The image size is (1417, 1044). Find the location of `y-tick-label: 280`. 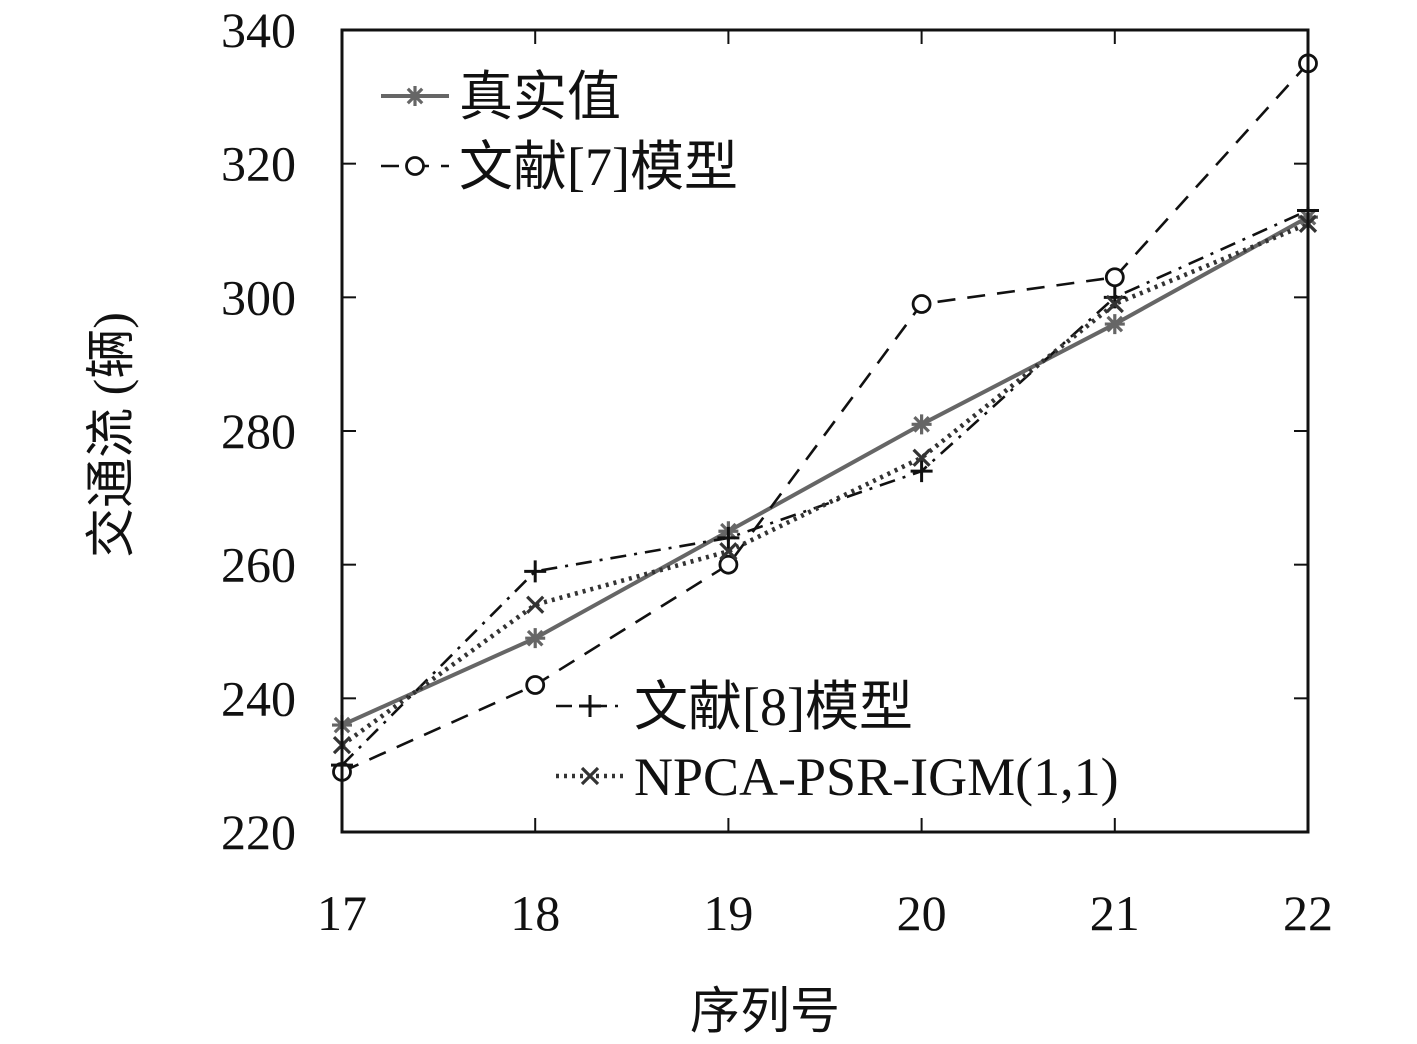

y-tick-label: 280 is located at coordinates (258, 431).